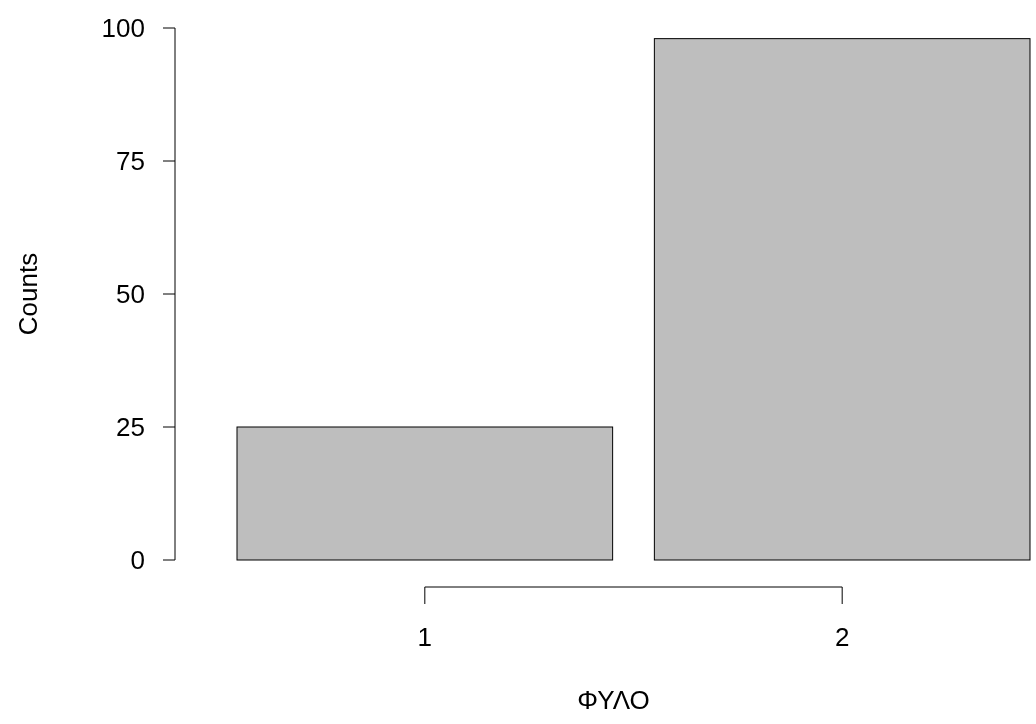 The image size is (1036, 724). What do you see at coordinates (425, 637) in the screenshot?
I see `x-tick-label: 1` at bounding box center [425, 637].